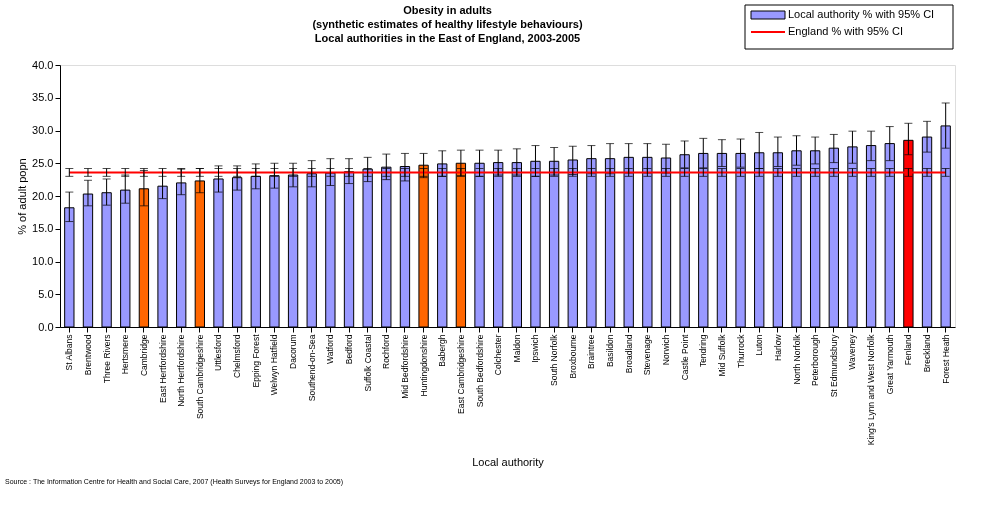 The height and width of the screenshot is (510, 1003). What do you see at coordinates (703, 351) in the screenshot?
I see `x-tick-label: Tendring` at bounding box center [703, 351].